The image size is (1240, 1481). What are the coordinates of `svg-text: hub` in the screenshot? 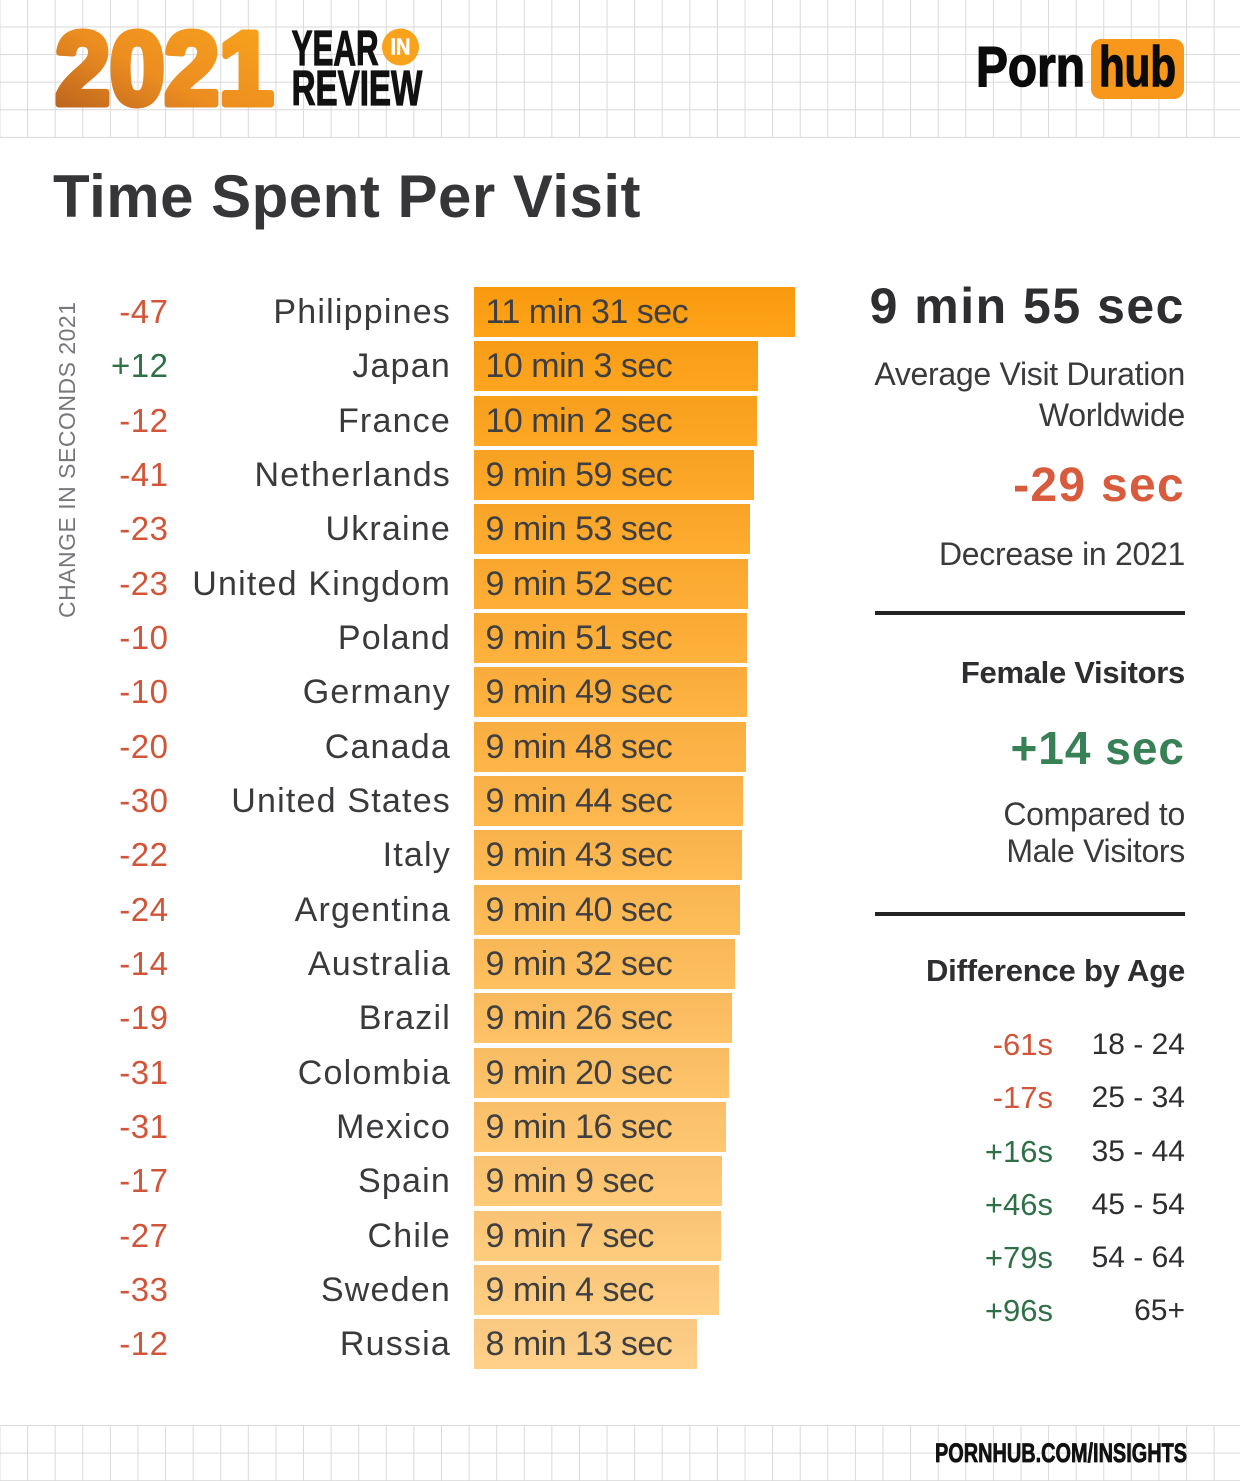 It's located at (1137, 67).